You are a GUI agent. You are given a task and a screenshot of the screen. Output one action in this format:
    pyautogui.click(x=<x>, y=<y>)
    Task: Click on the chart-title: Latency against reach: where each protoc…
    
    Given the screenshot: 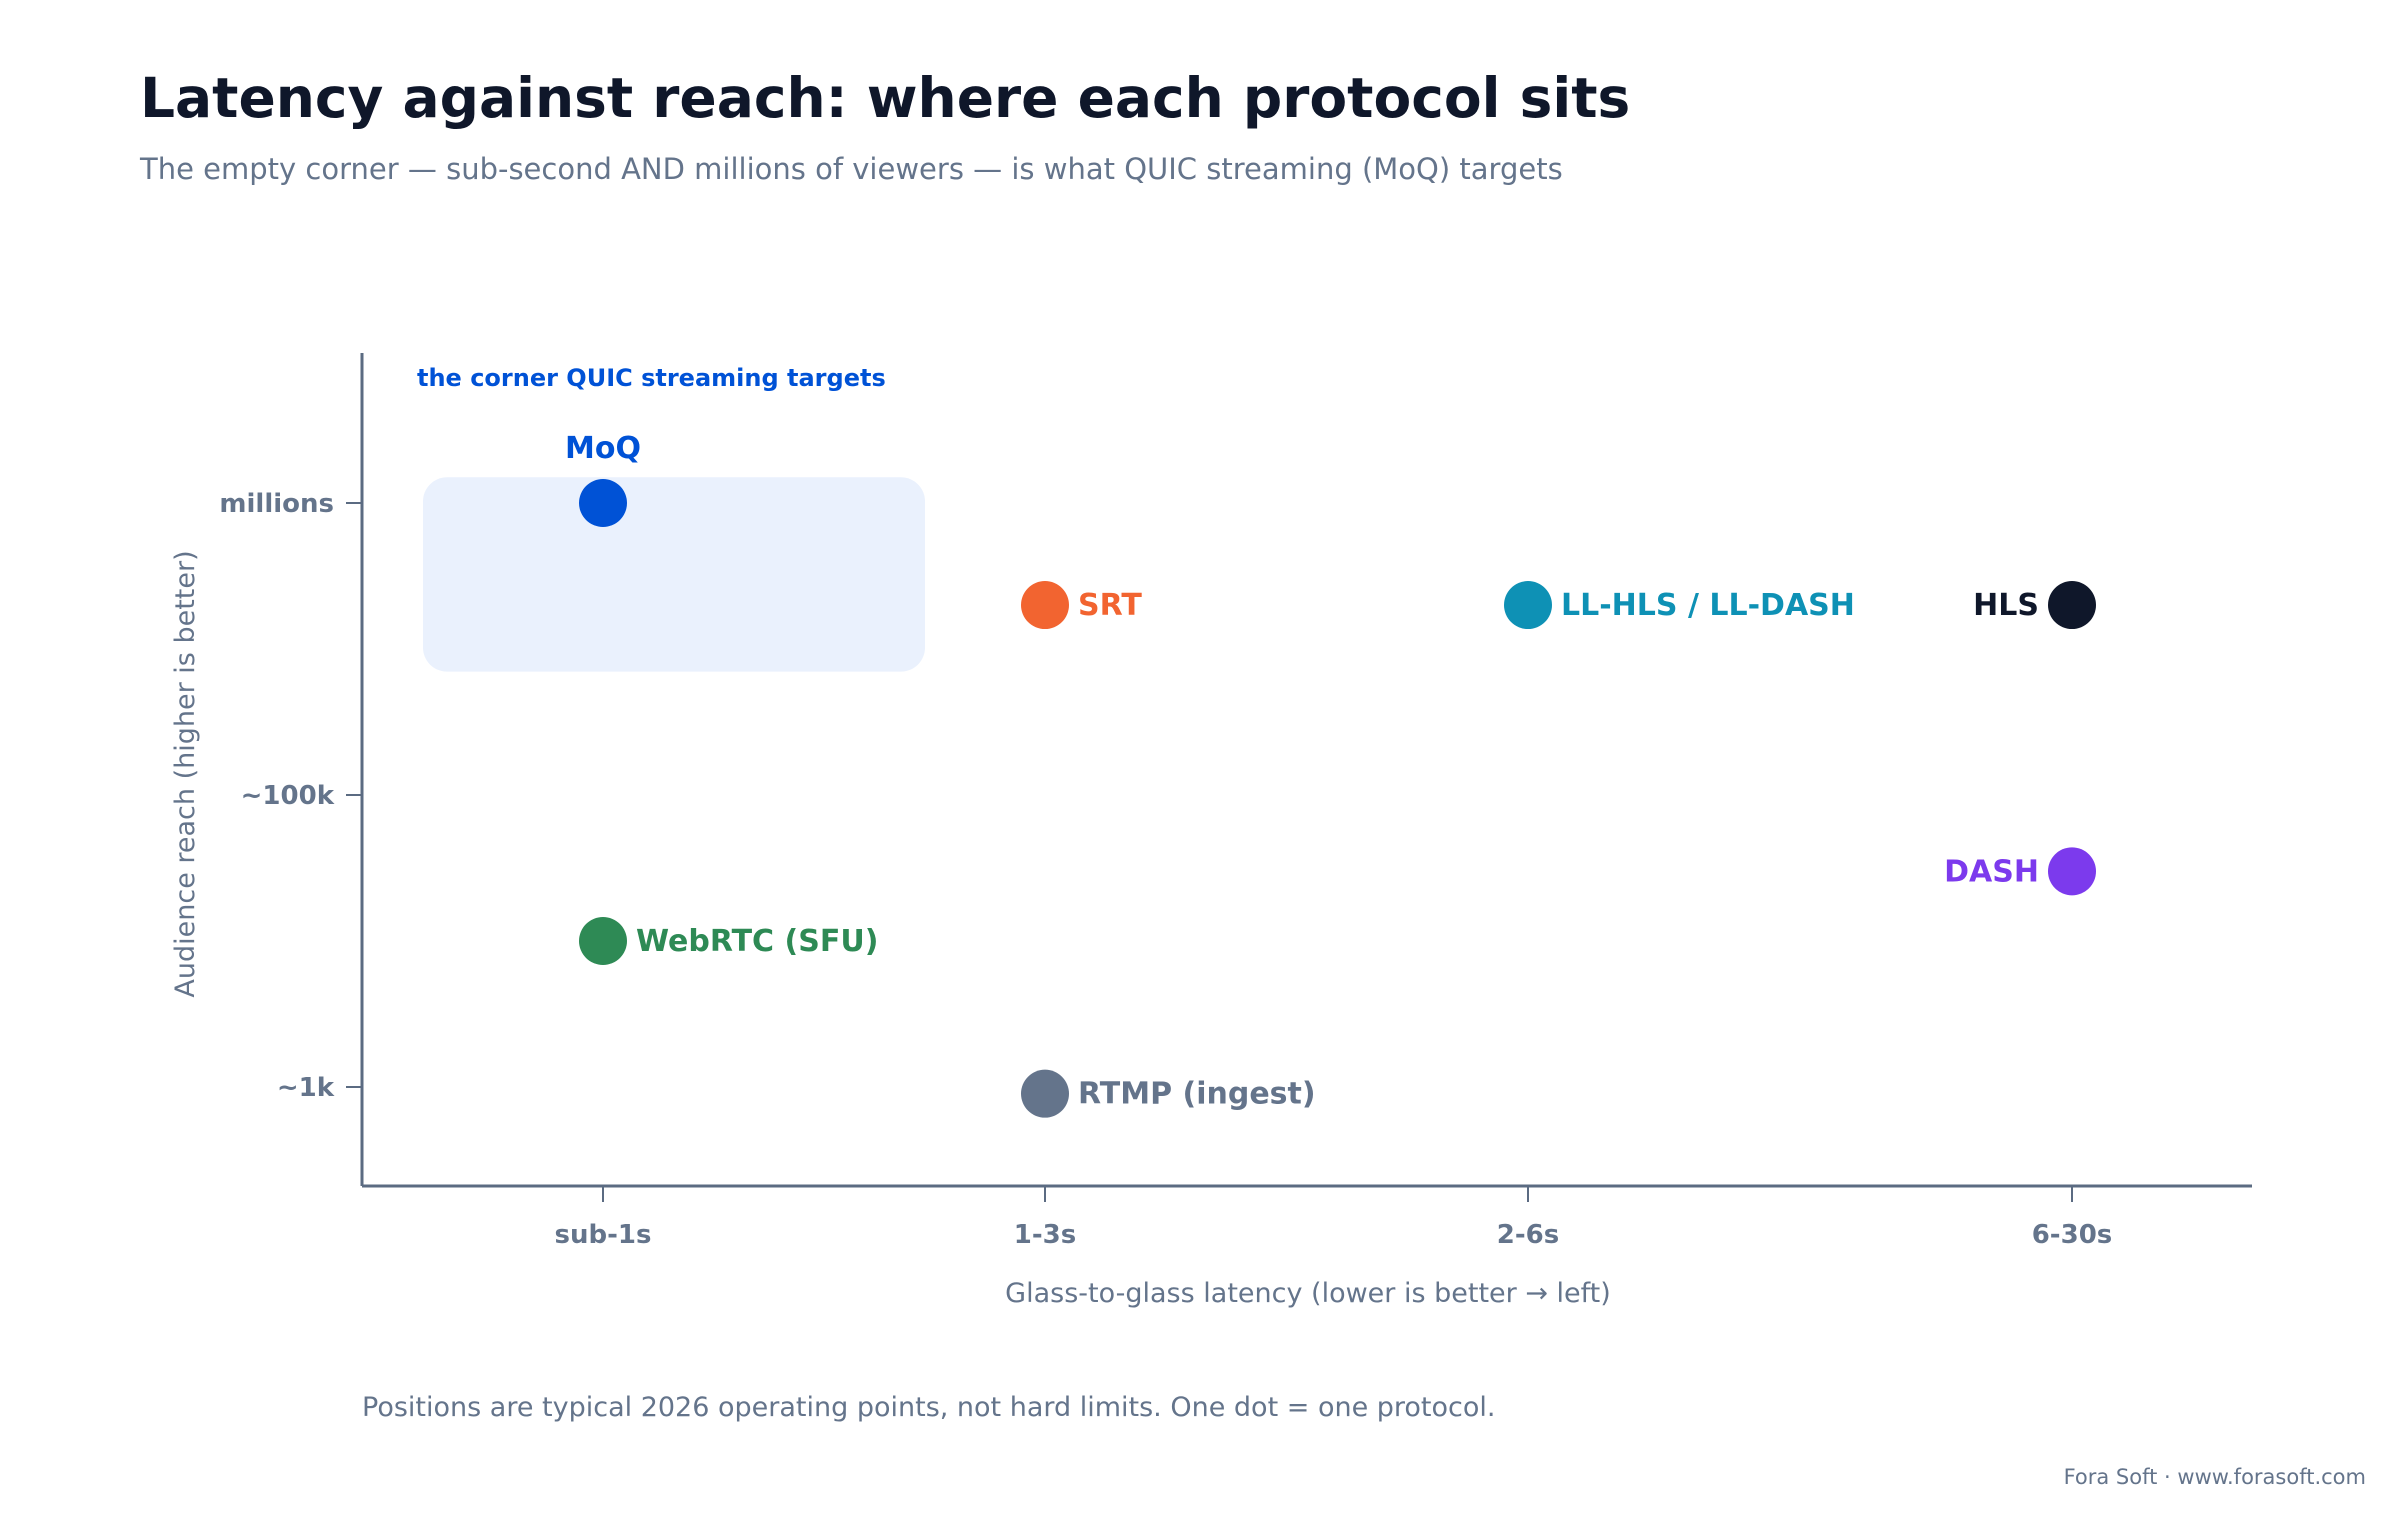 What is the action you would take?
    pyautogui.click(x=885, y=98)
    